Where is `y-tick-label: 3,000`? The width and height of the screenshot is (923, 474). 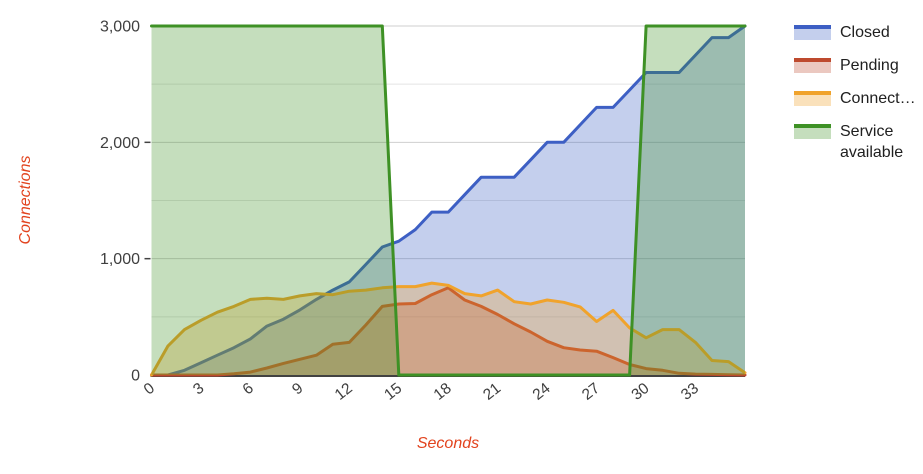
y-tick-label: 3,000 is located at coordinates (120, 27).